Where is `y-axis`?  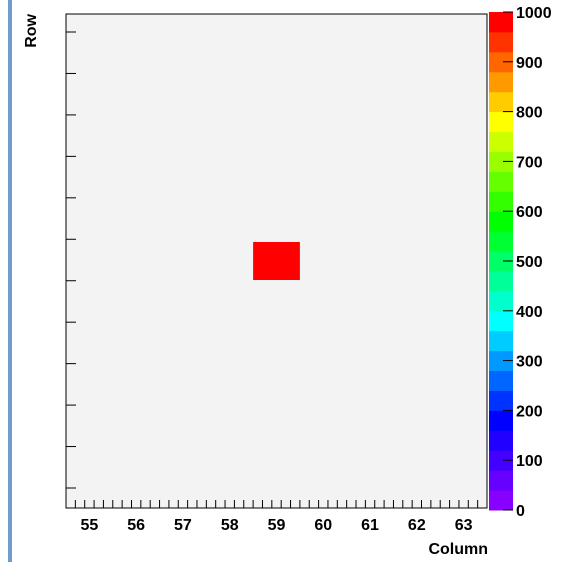 y-axis is located at coordinates (71, 260).